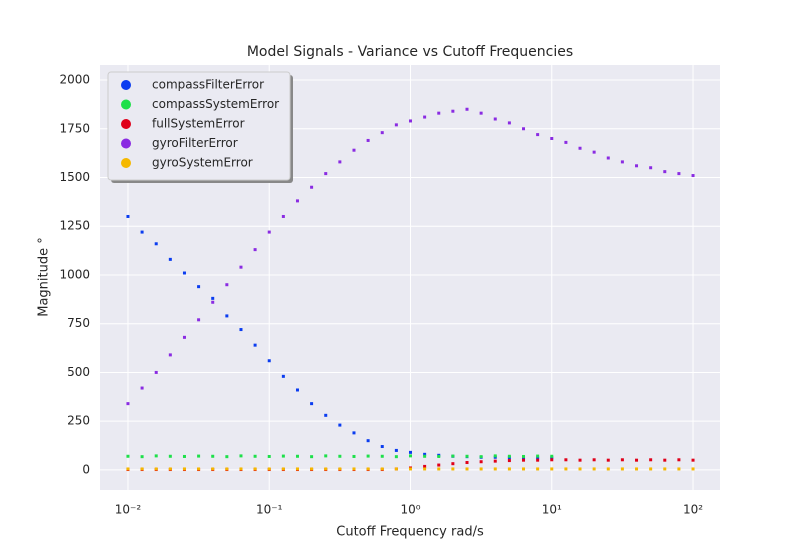  I want to click on x-tick-label: 10¹, so click(552, 510).